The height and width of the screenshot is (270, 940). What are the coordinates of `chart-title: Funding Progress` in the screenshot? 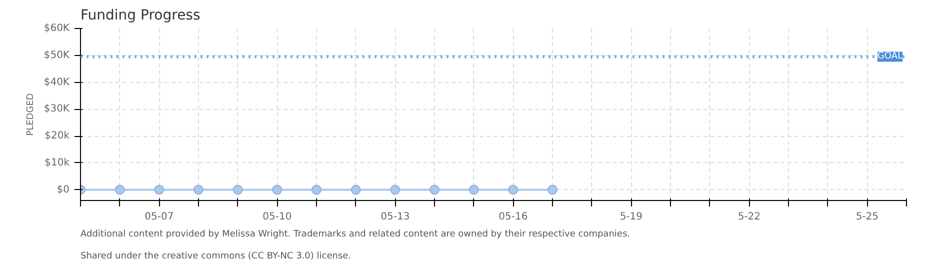 It's located at (140, 16).